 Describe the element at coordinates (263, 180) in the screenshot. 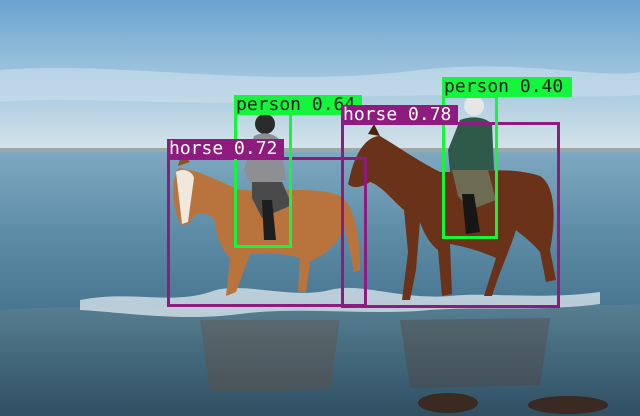

I see `bbox-person-left` at that location.